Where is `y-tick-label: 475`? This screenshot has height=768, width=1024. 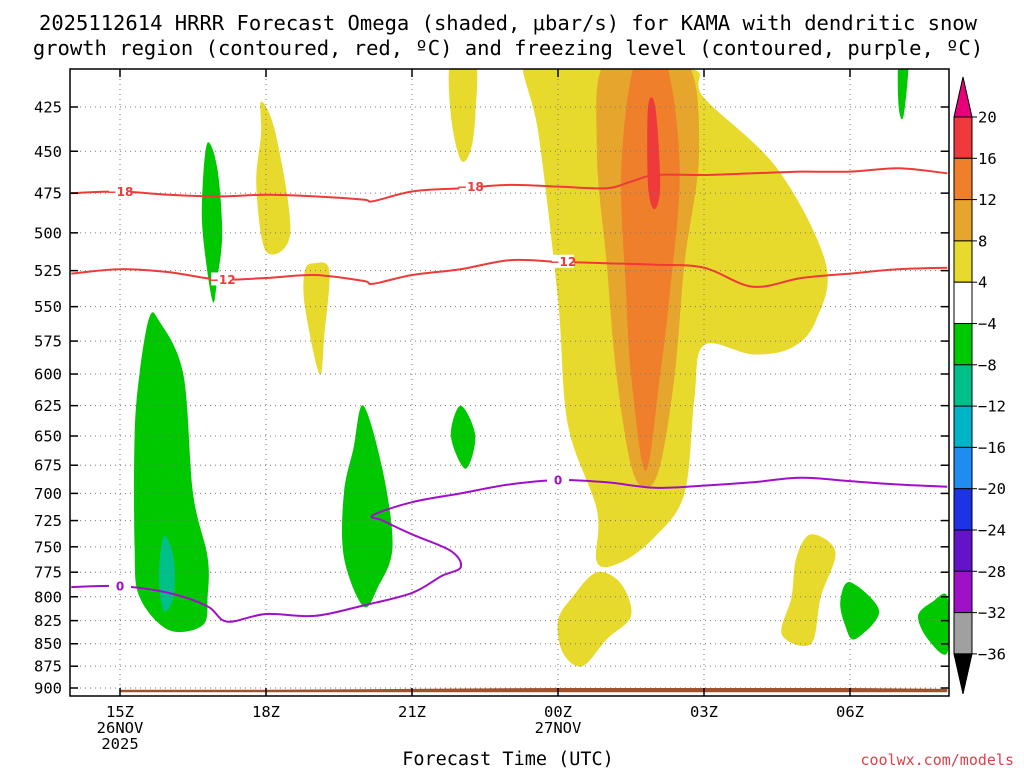 y-tick-label: 475 is located at coordinates (48, 194).